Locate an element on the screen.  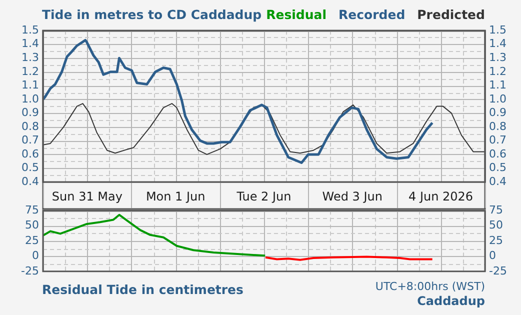
y2-tick-label: -25 is located at coordinates (498, 271).